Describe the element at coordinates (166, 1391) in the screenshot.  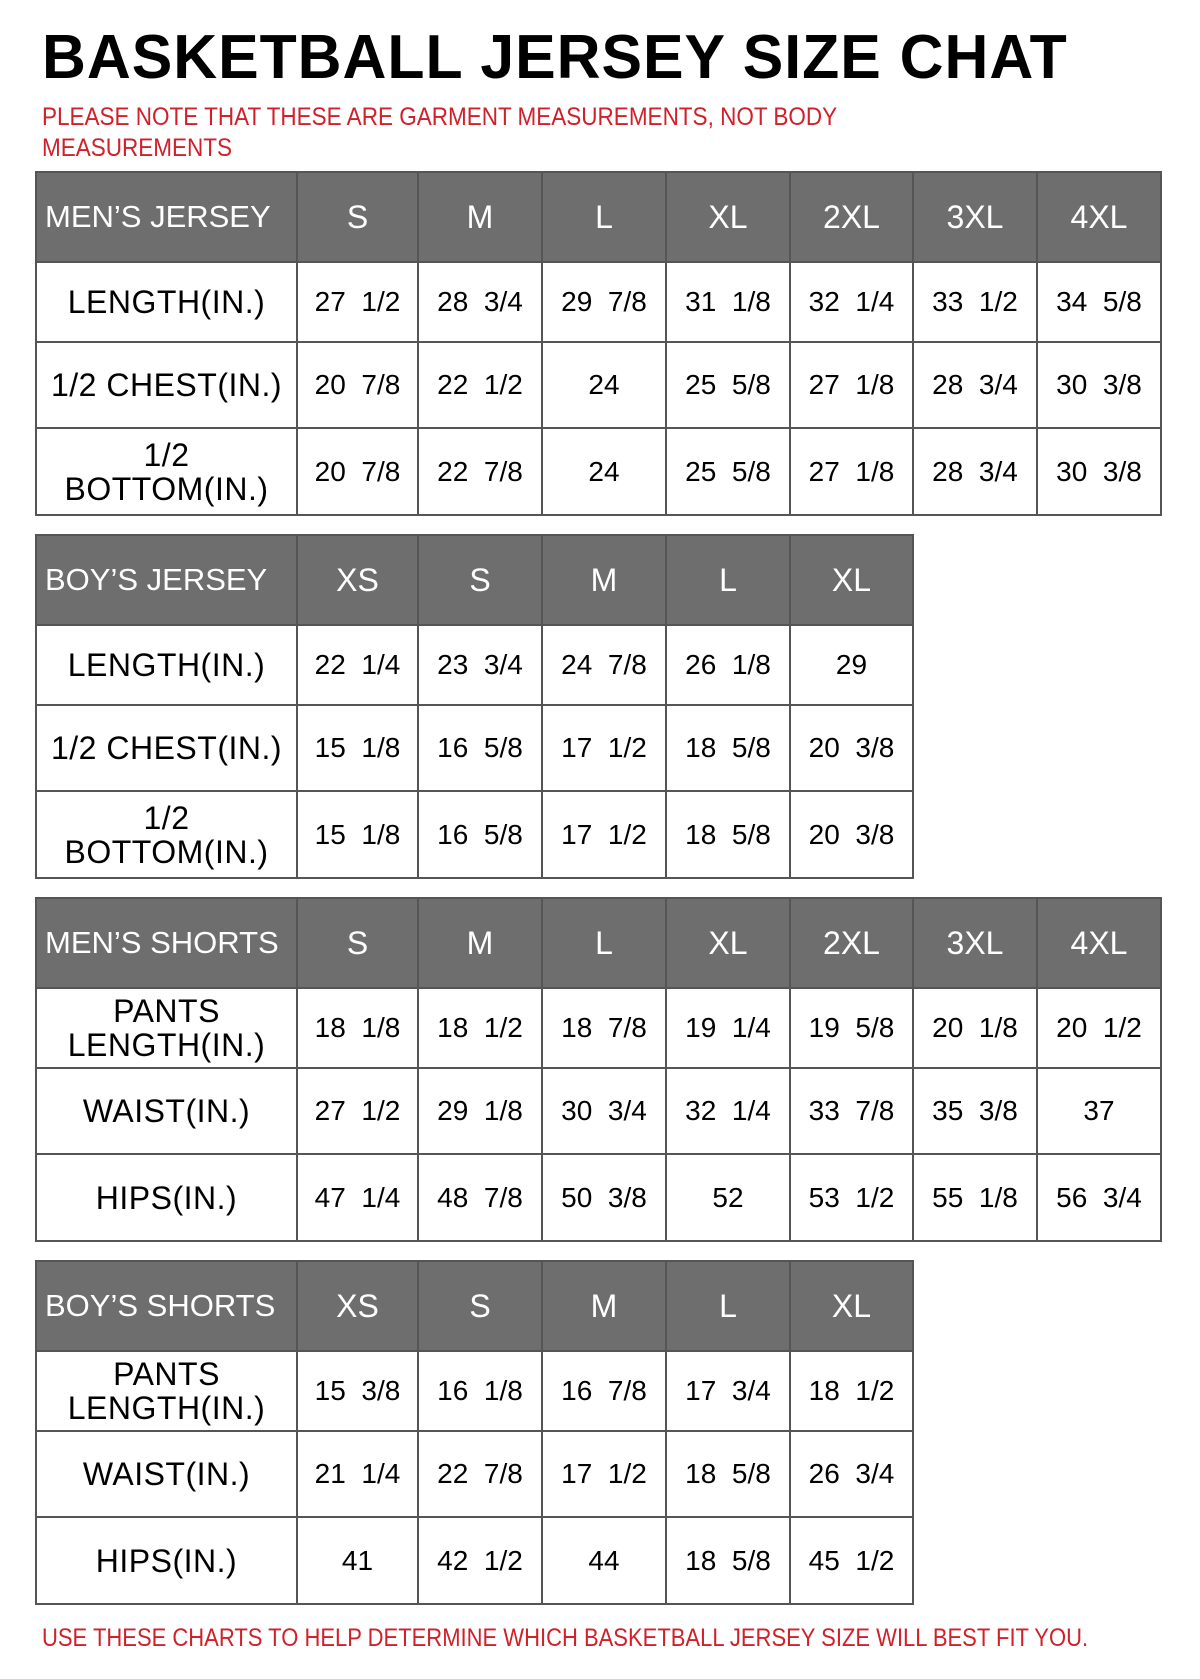
I see `row-label: PANTS LENGTH(IN.)` at that location.